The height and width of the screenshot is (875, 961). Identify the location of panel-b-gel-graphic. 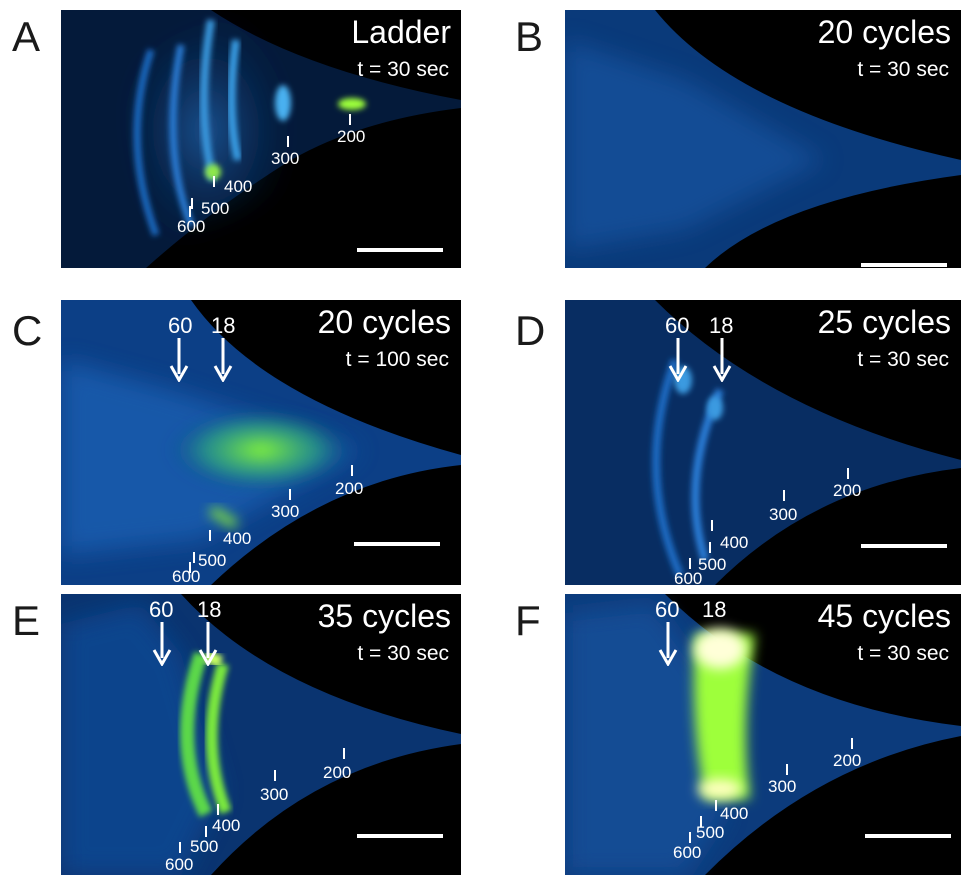
(763, 139).